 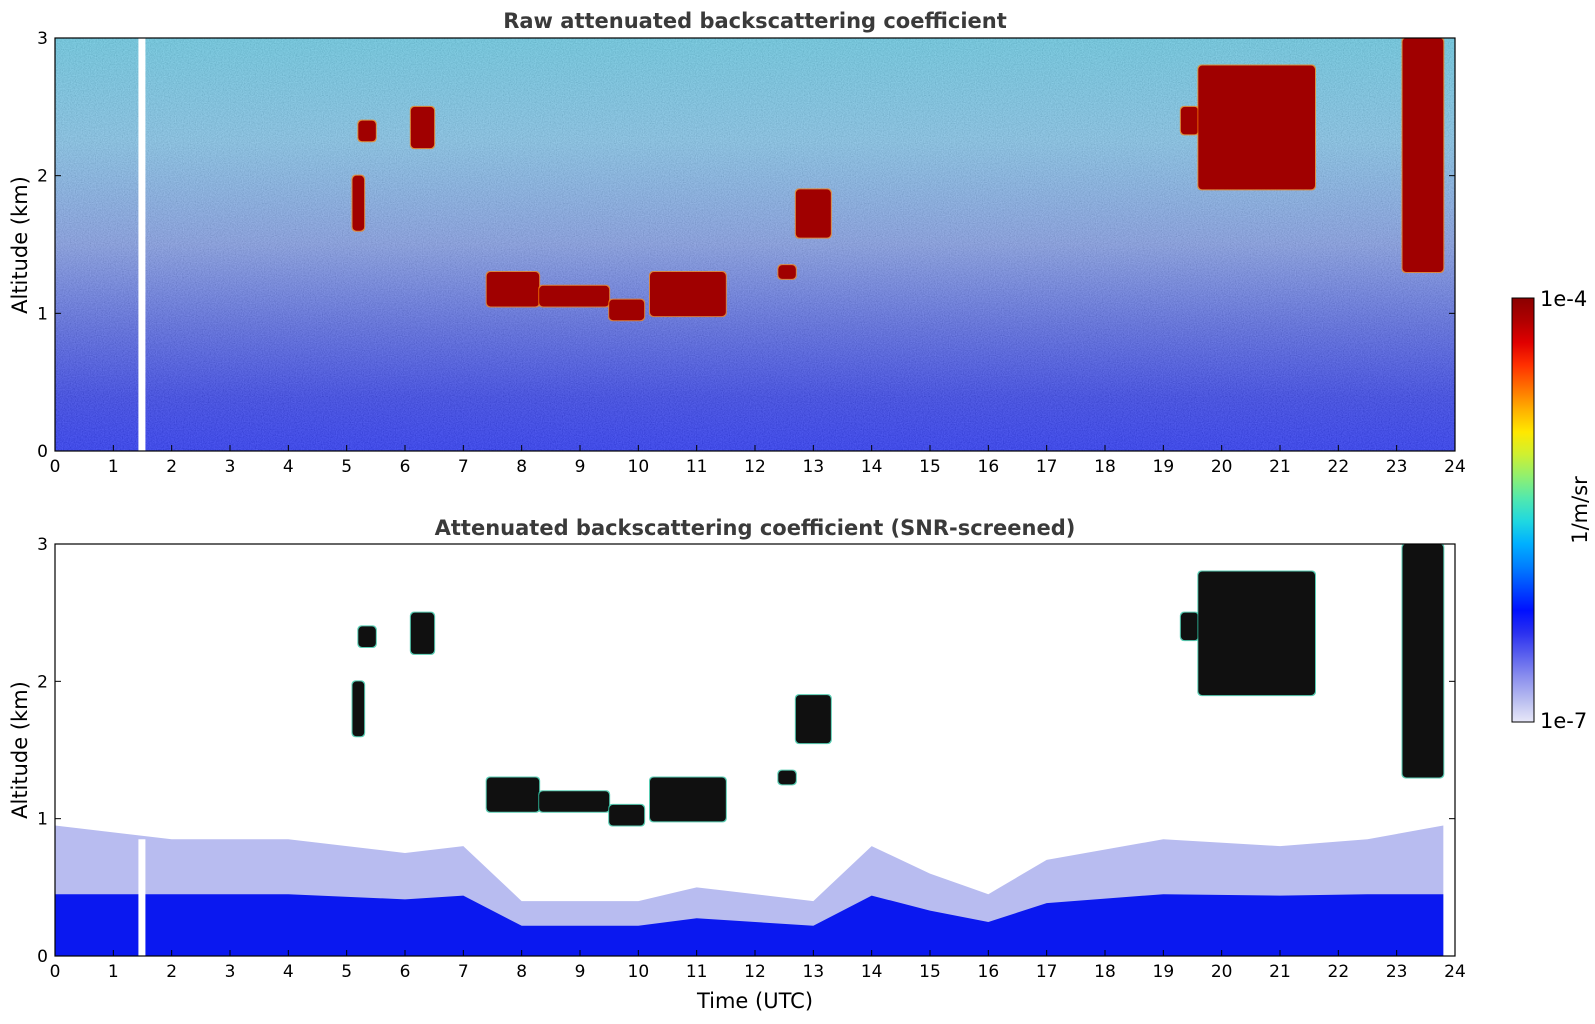 What do you see at coordinates (405, 467) in the screenshot?
I see `raw-x-tick-label: 6` at bounding box center [405, 467].